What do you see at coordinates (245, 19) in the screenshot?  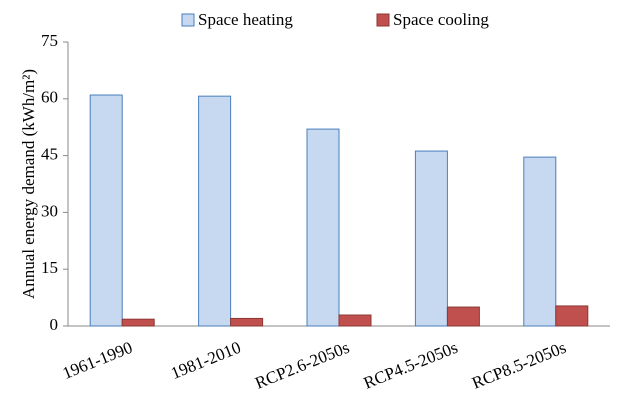 I see `legend-label: Space heating` at bounding box center [245, 19].